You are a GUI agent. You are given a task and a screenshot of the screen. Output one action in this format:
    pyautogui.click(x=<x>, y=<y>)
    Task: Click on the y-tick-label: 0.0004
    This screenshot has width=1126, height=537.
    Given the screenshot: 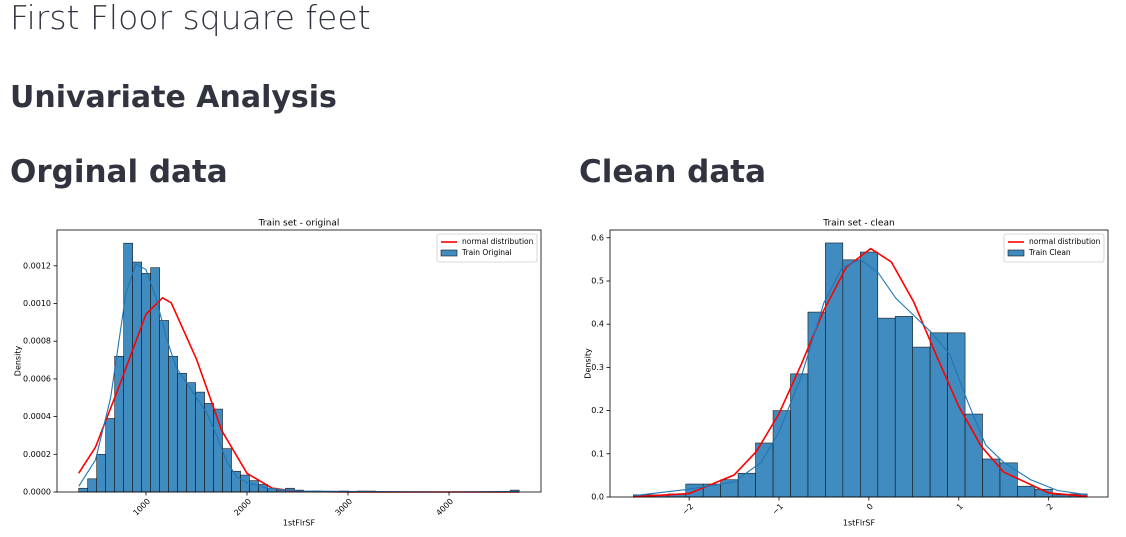 What is the action you would take?
    pyautogui.click(x=37, y=416)
    